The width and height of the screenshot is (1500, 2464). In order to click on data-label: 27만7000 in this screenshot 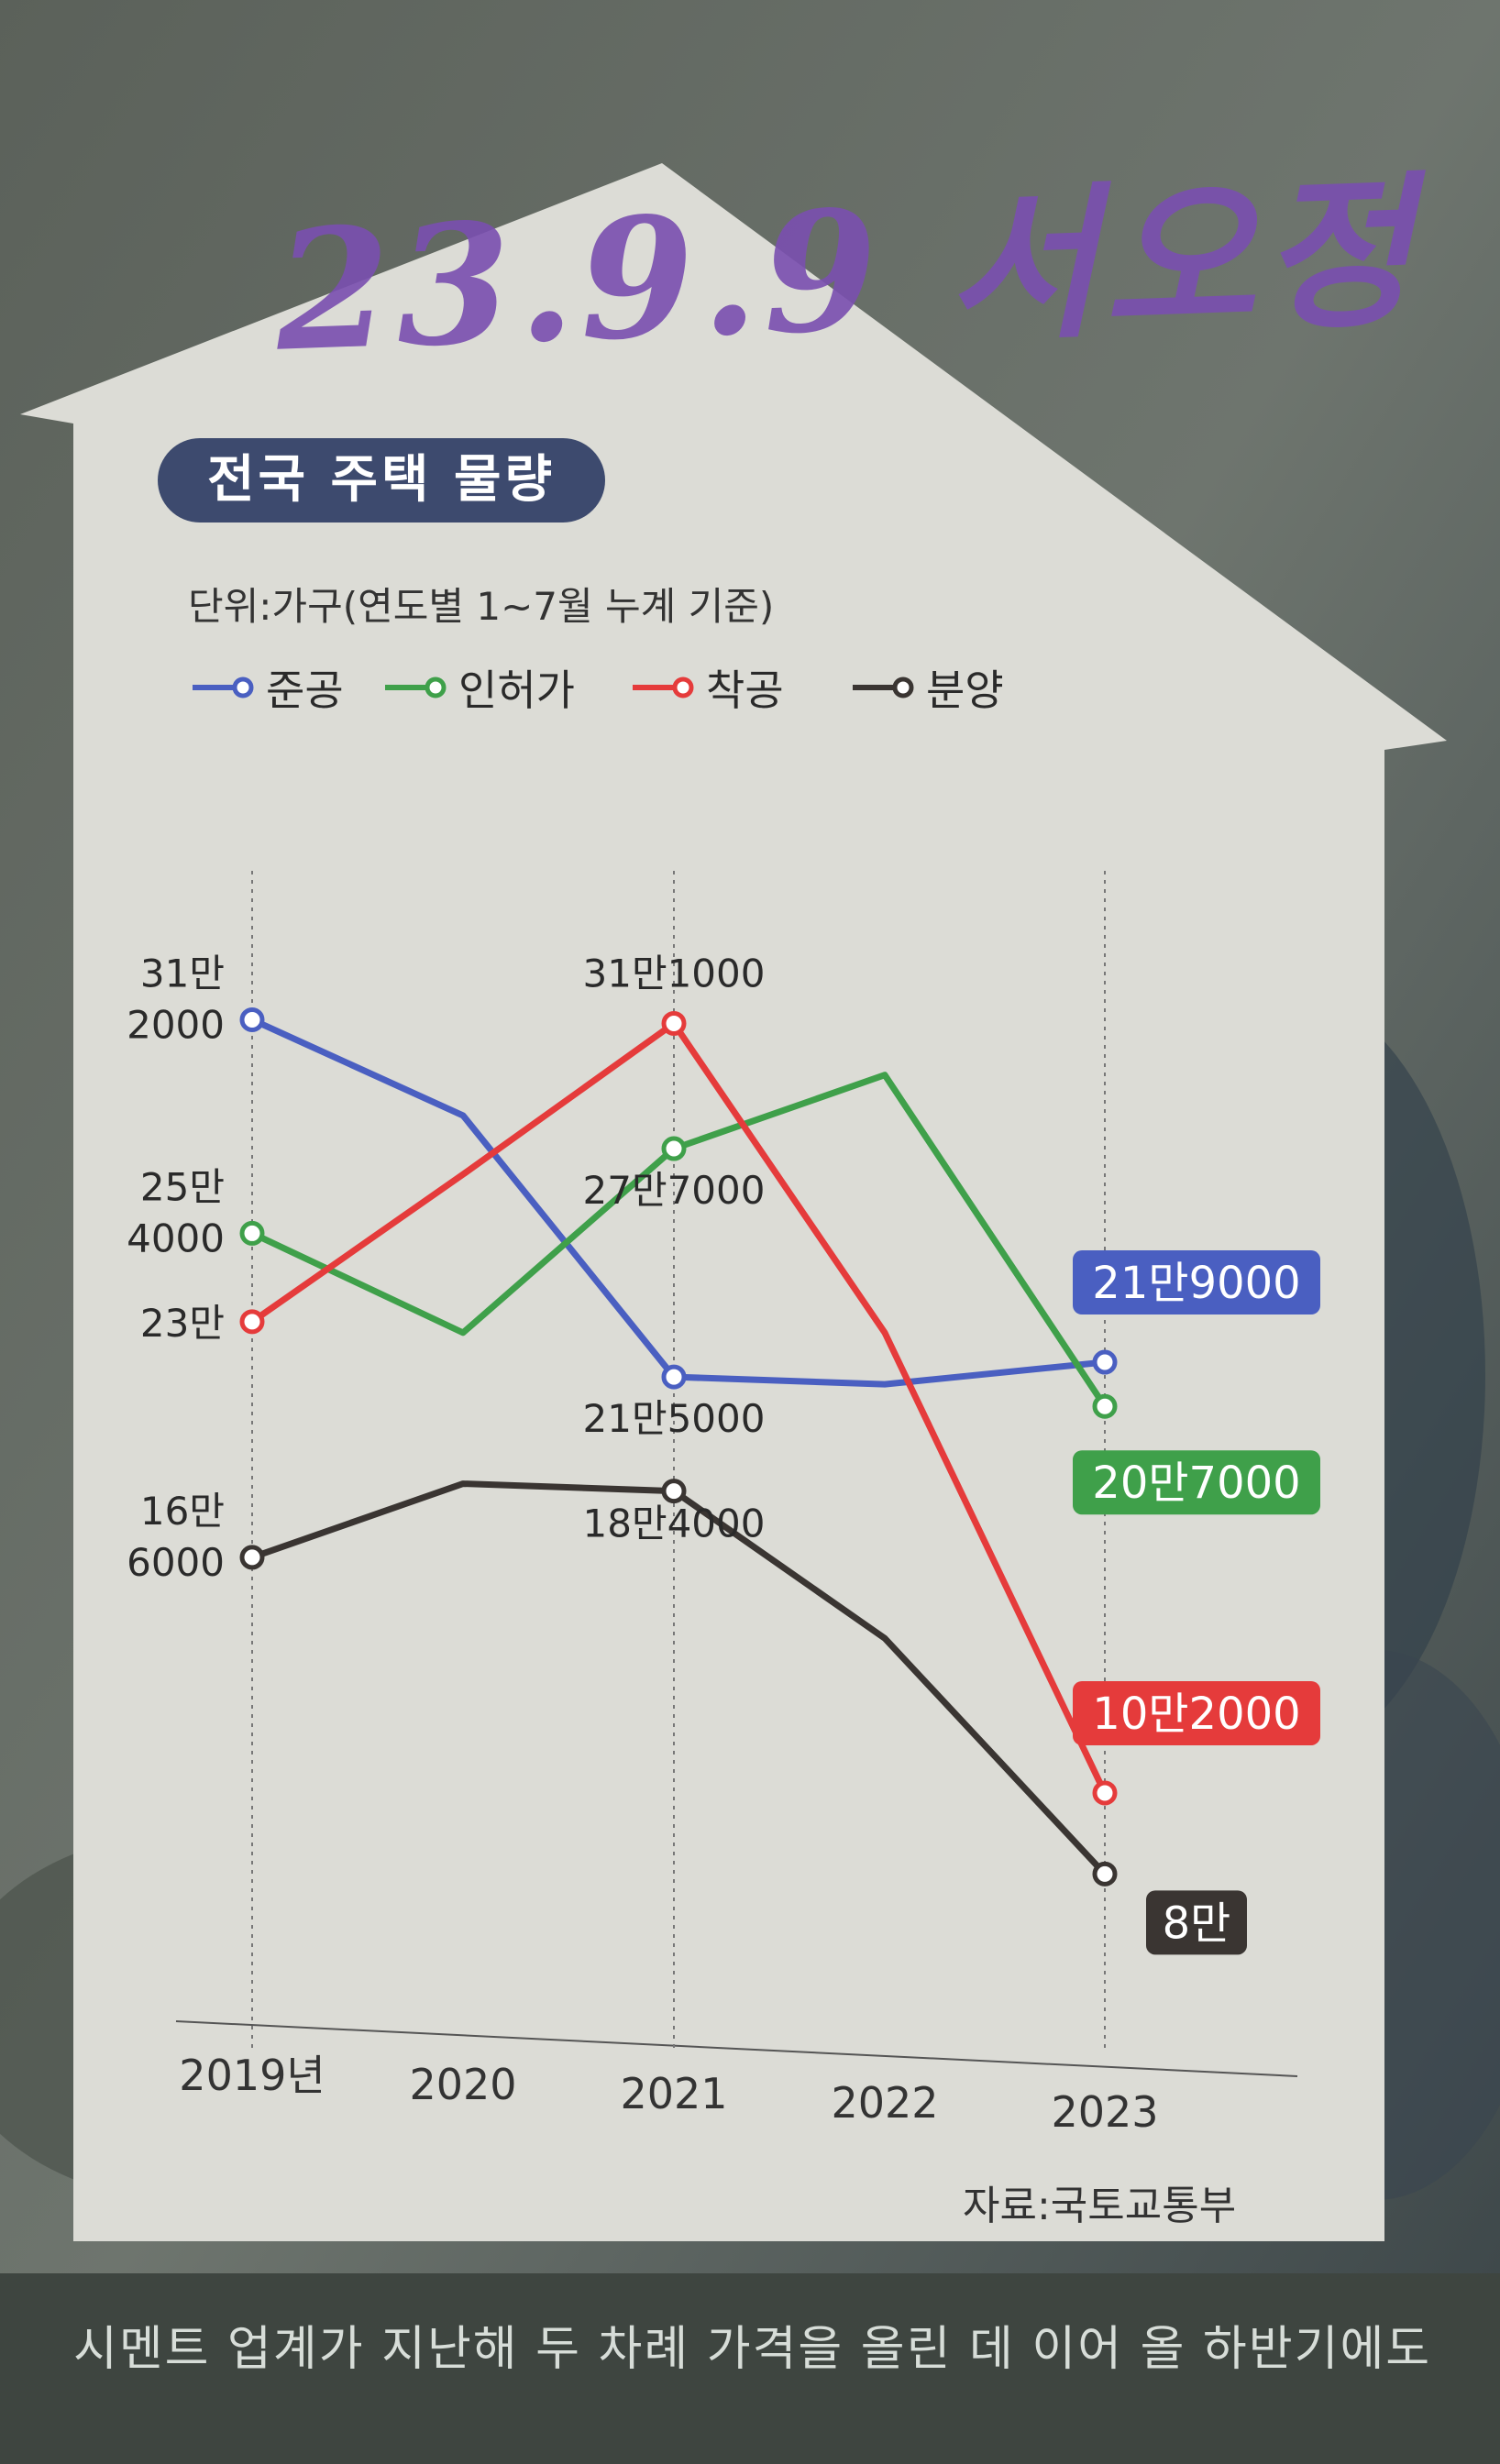, I will do `click(674, 1190)`.